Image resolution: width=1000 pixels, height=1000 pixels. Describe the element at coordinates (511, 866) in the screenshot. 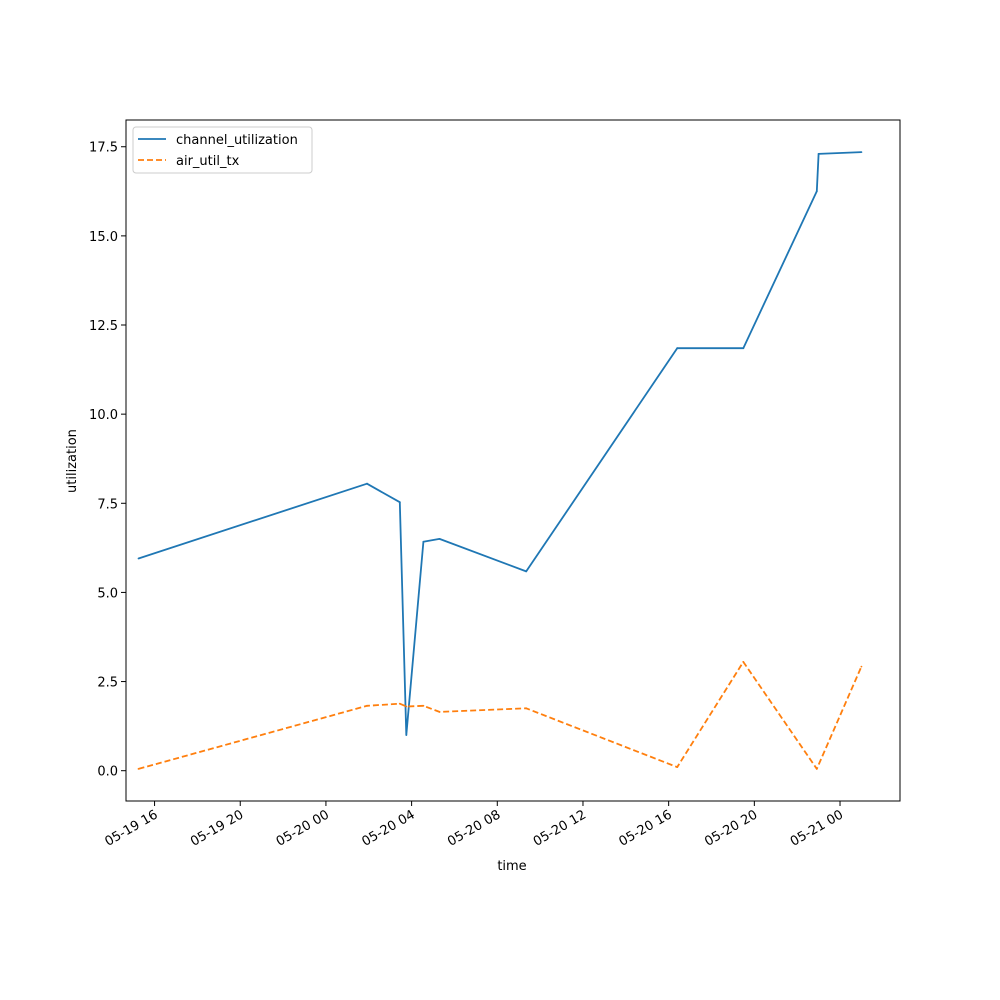

I see `x-axis-label: time` at that location.